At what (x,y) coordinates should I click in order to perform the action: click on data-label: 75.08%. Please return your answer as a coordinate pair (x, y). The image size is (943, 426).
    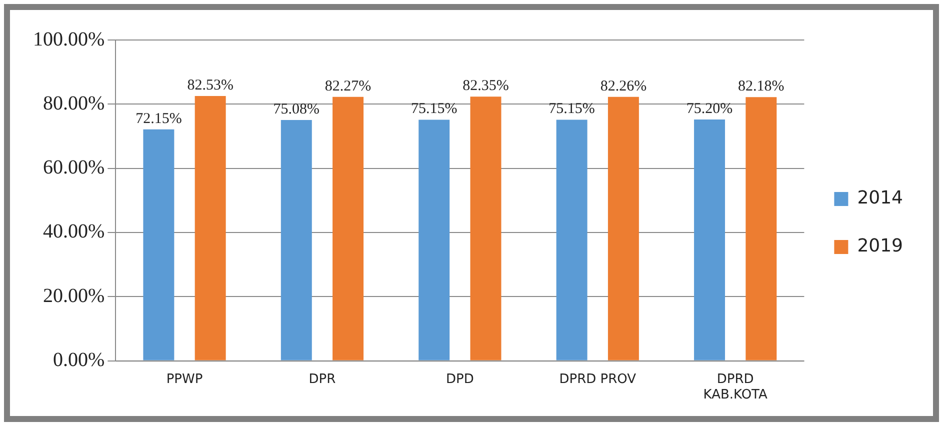
    Looking at the image, I should click on (296, 109).